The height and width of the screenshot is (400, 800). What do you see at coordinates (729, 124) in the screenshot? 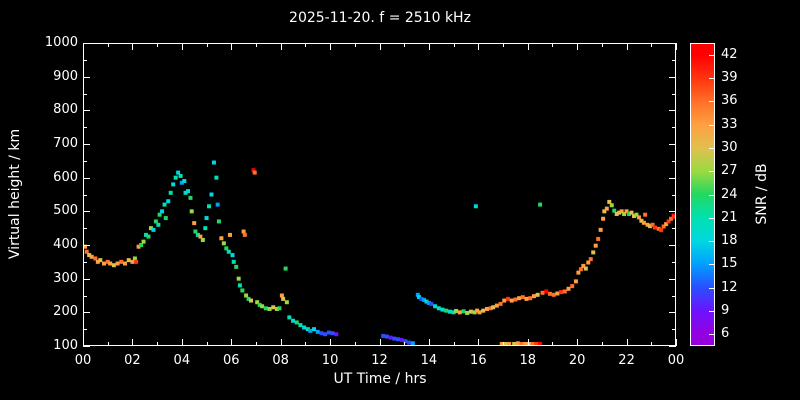
I see `colorbar-tick-label: 33` at bounding box center [729, 124].